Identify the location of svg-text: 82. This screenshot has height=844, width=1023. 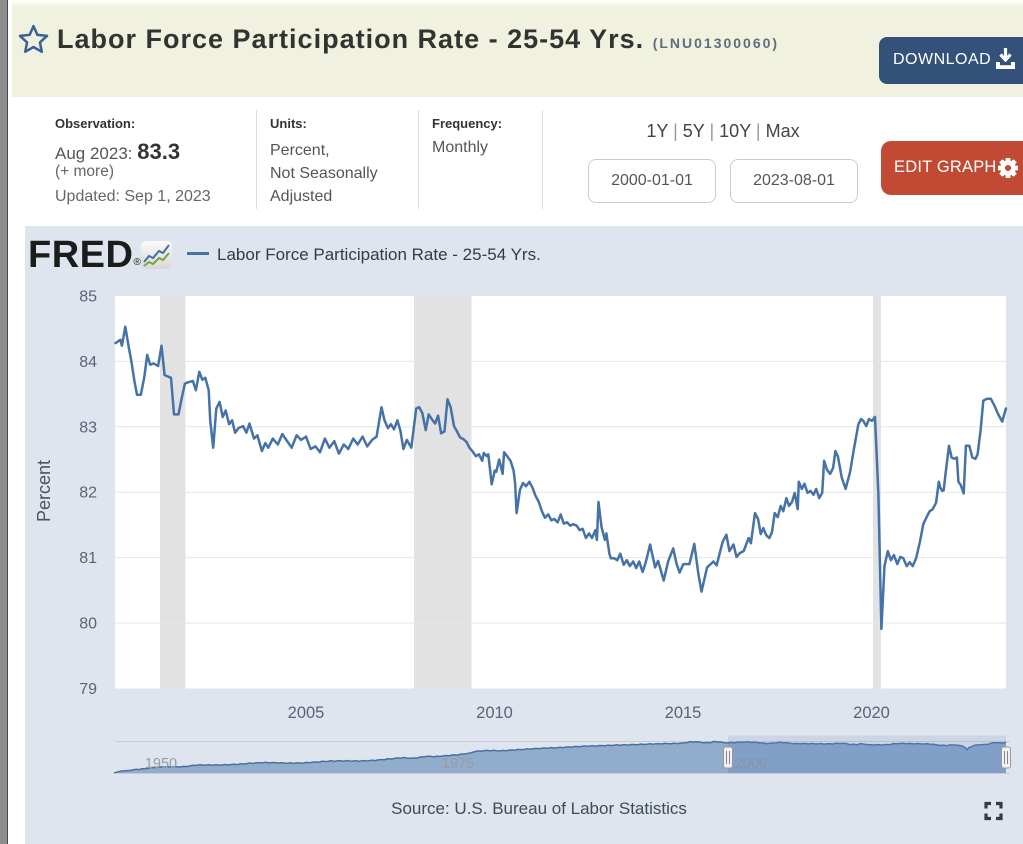
(88, 493).